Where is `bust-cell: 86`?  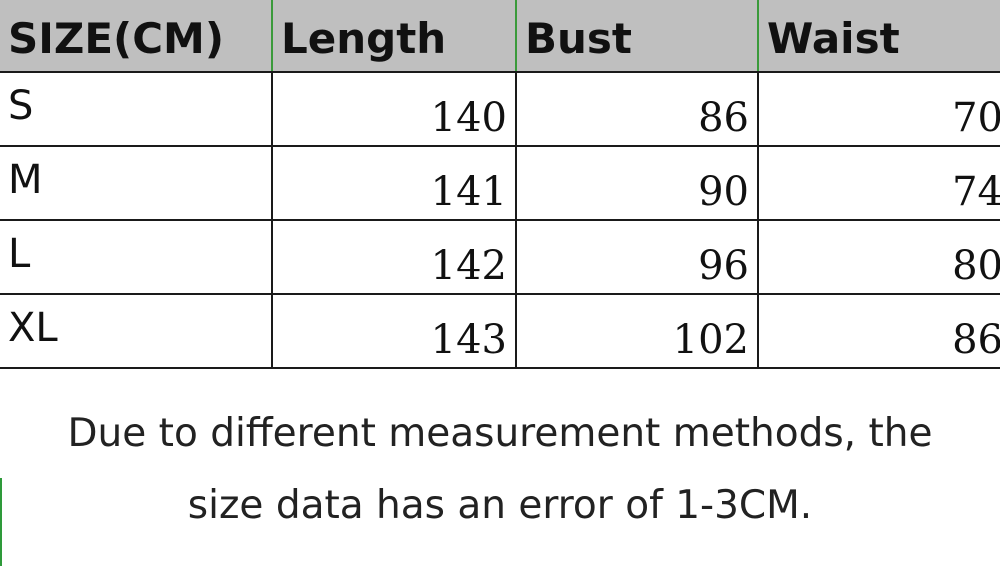 bust-cell: 86 is located at coordinates (637, 109).